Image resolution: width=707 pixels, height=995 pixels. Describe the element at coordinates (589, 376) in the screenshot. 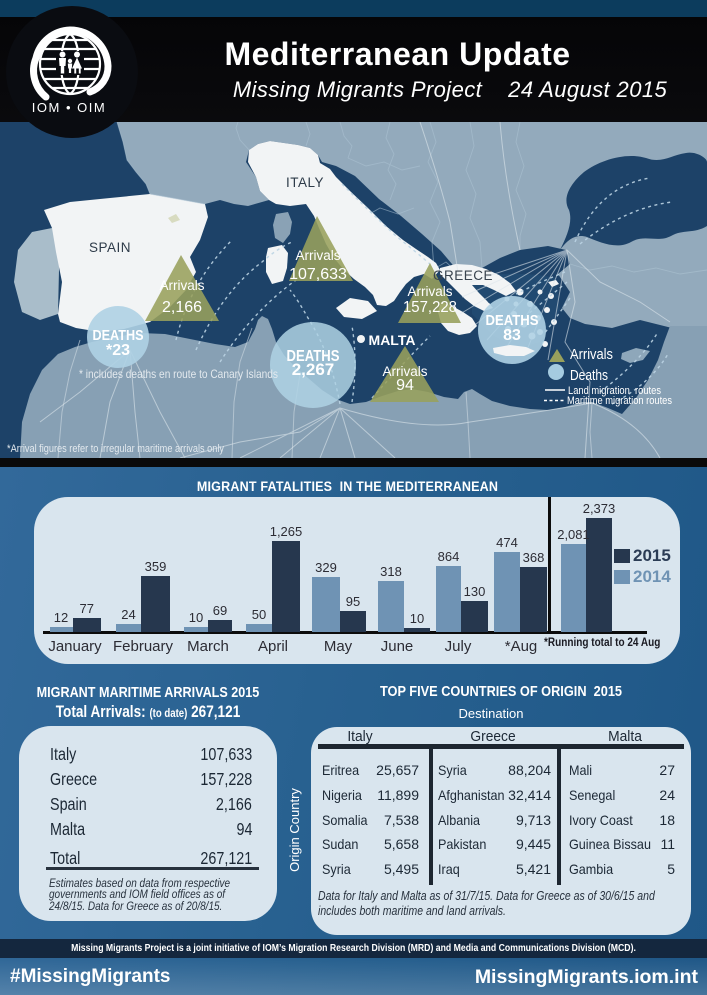

I see `svg-text: Deaths` at that location.